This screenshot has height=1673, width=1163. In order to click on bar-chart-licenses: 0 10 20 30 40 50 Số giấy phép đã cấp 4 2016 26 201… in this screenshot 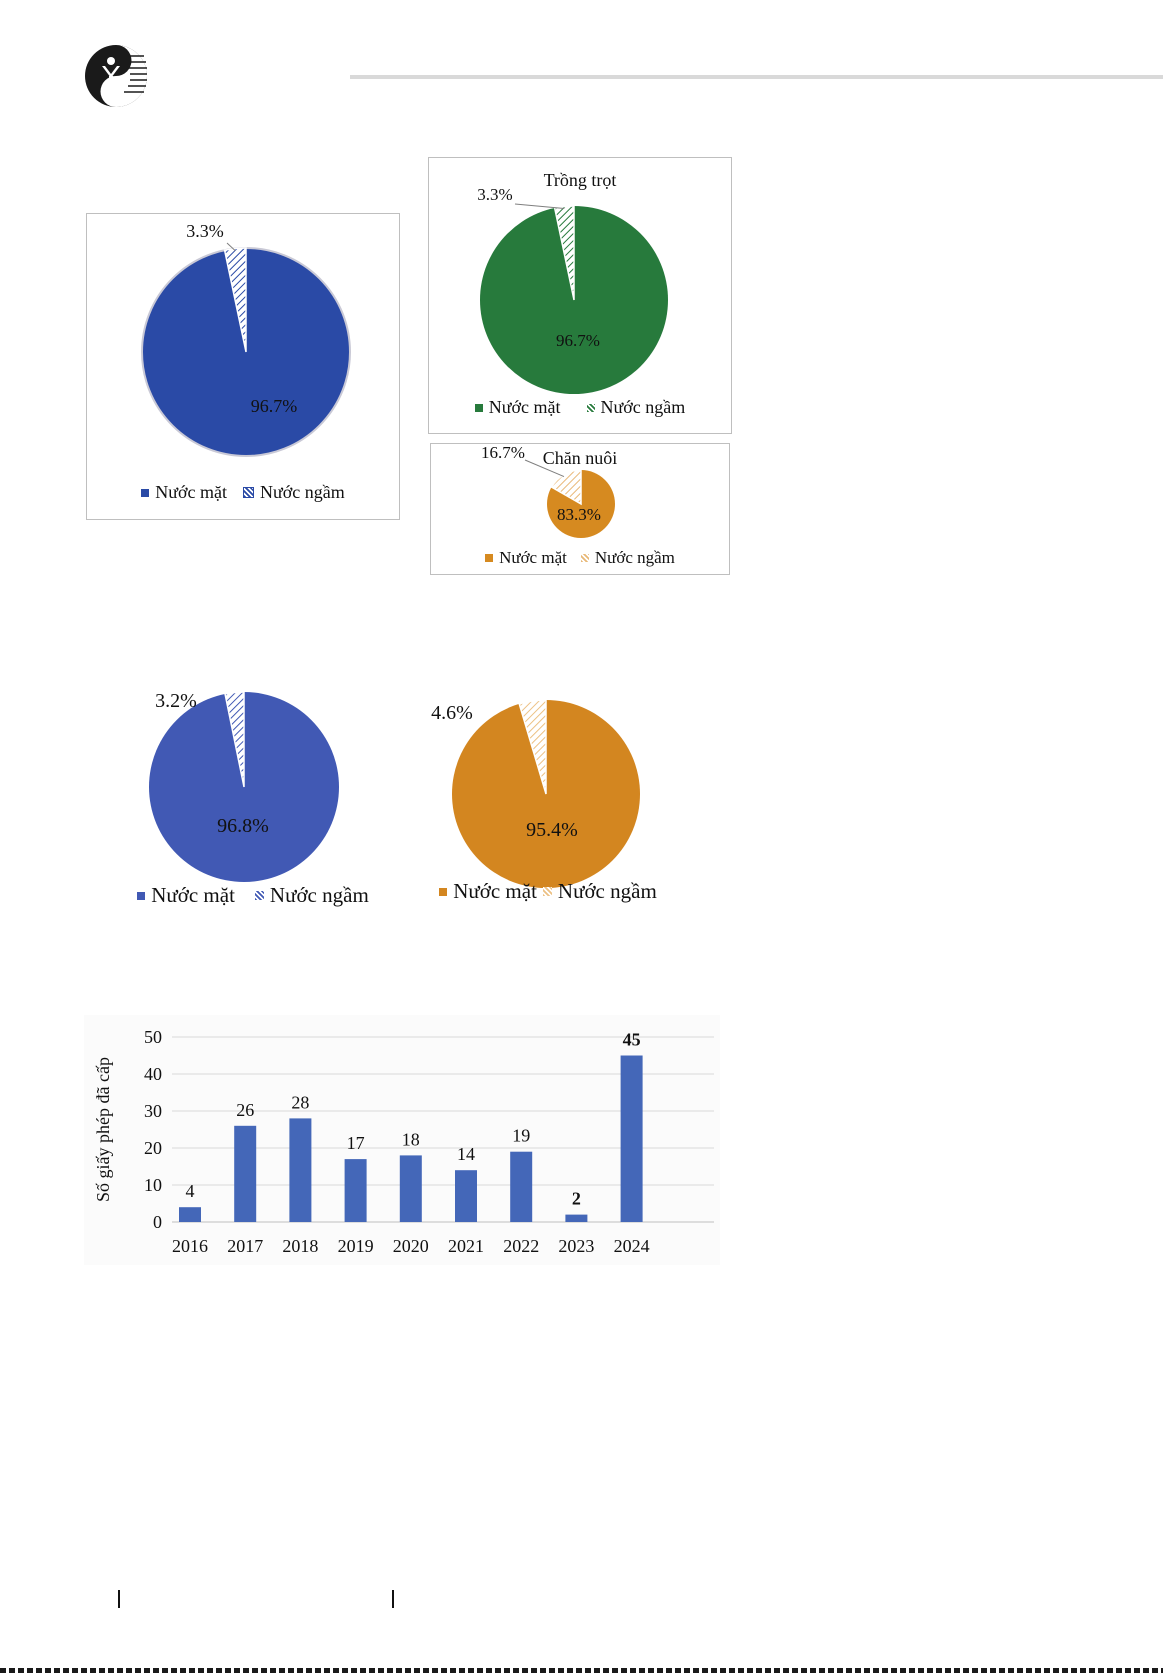, I will do `click(402, 1140)`.